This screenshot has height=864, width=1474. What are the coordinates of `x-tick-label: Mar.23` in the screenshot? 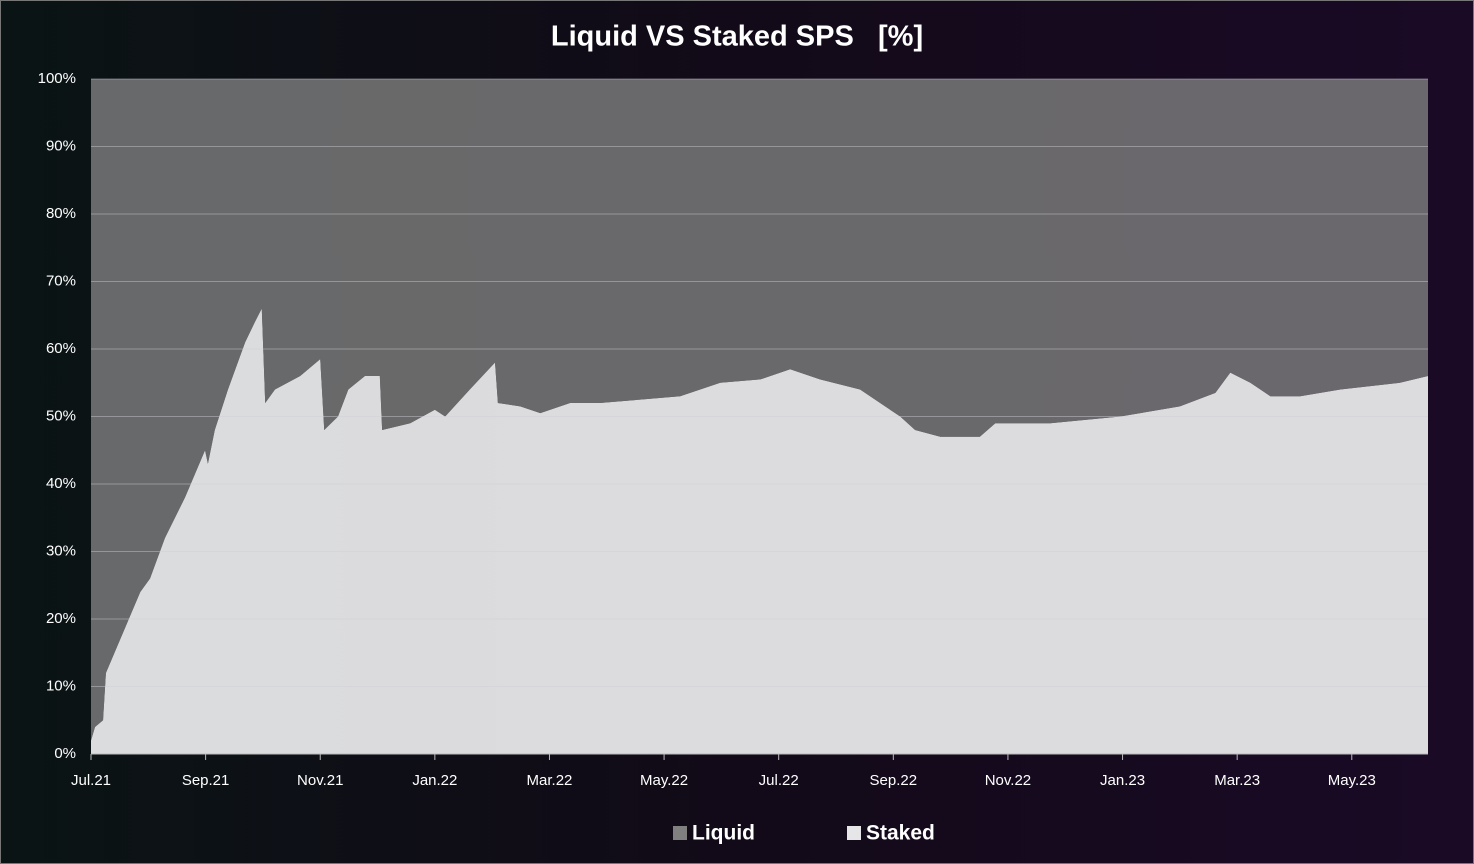 It's located at (1237, 780).